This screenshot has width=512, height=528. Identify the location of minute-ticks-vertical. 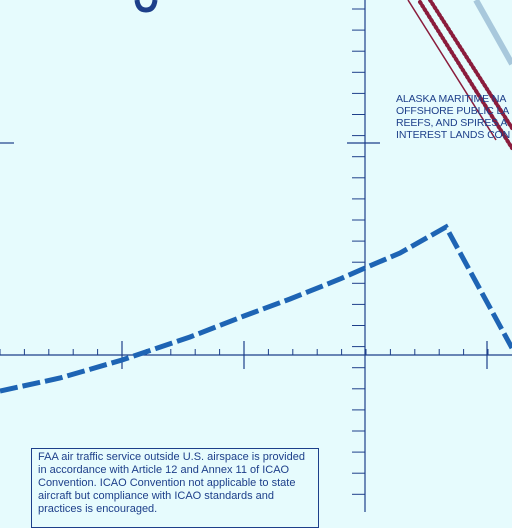
(358, 251).